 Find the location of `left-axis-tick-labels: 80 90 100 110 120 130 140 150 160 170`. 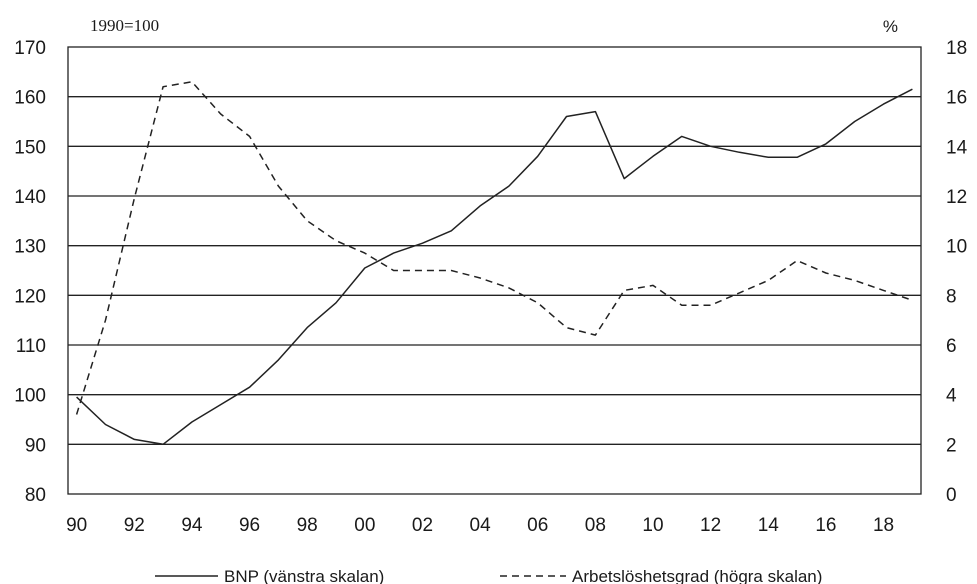

left-axis-tick-labels: 80 90 100 110 120 130 140 150 160 170 is located at coordinates (30, 272).